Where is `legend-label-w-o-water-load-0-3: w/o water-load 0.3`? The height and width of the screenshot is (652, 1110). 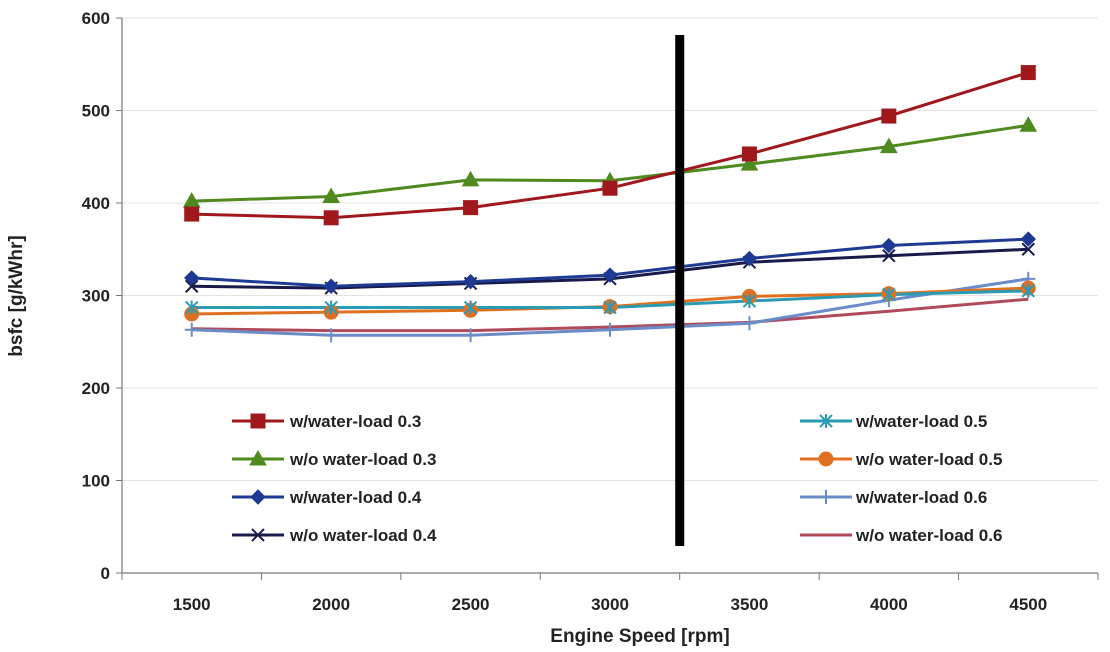 legend-label-w-o-water-load-0-3: w/o water-load 0.3 is located at coordinates (362, 459).